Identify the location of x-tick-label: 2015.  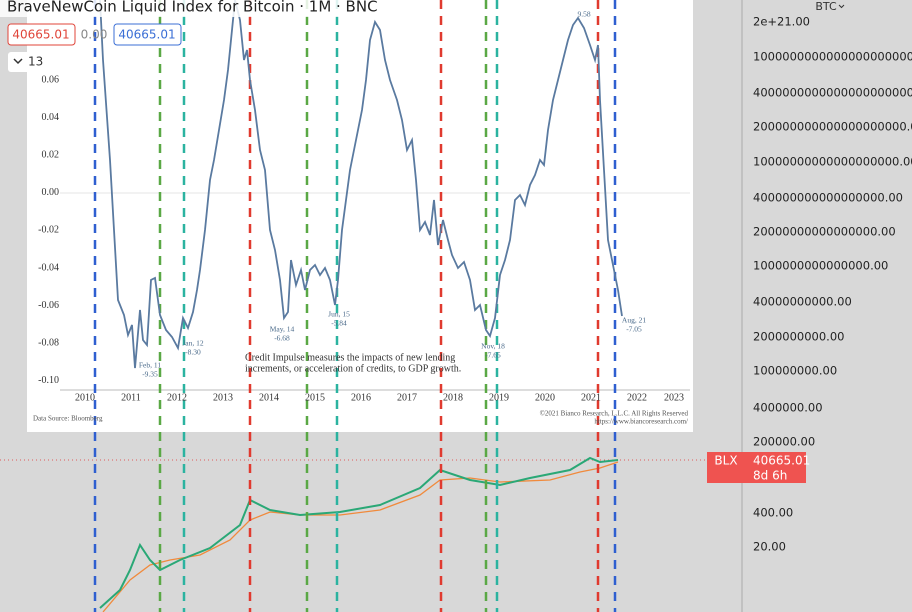
(315, 397).